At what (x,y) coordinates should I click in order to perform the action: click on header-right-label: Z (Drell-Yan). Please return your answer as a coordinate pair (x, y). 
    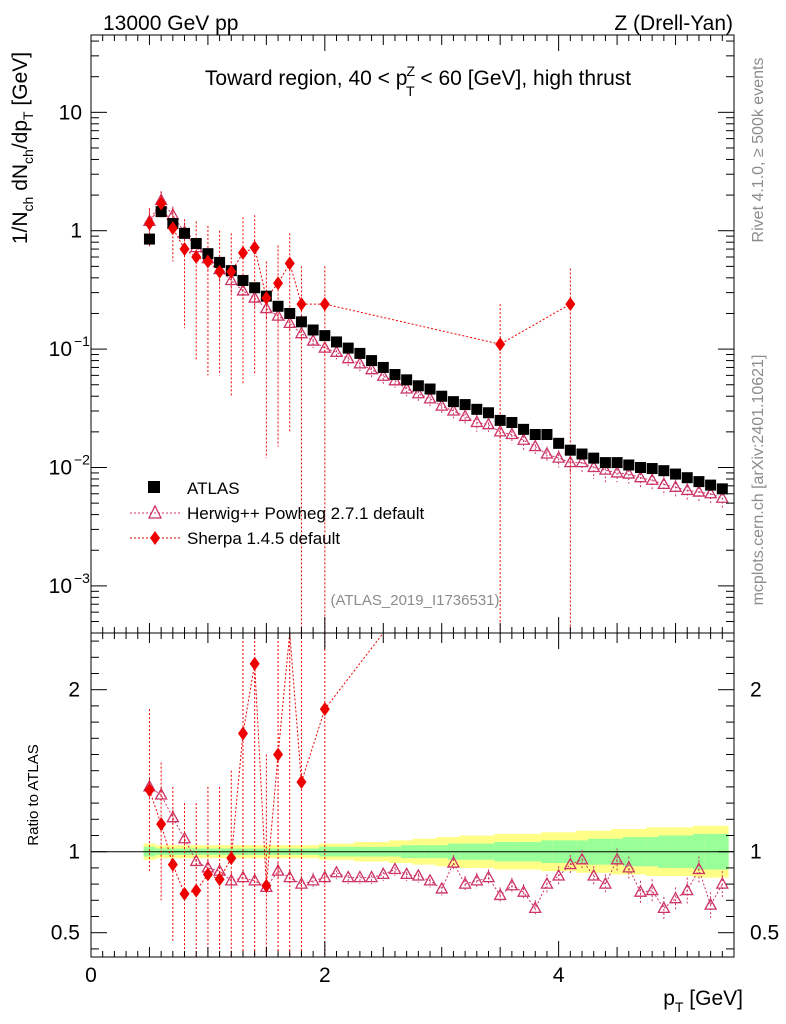
    Looking at the image, I should click on (673, 23).